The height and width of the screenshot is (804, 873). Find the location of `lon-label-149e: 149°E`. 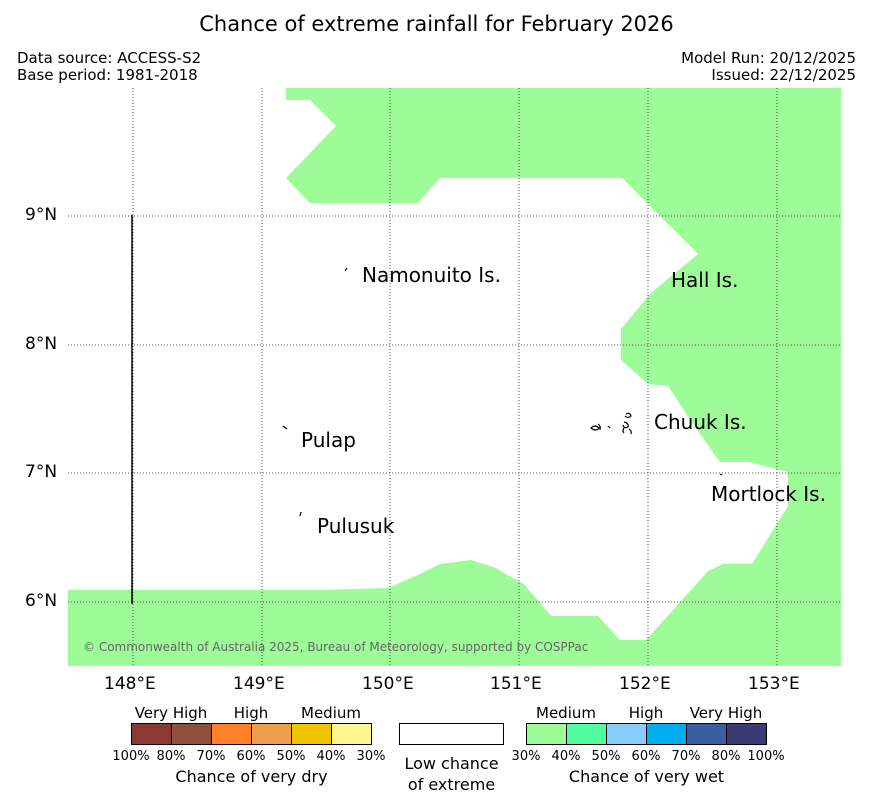

lon-label-149e: 149°E is located at coordinates (259, 684).